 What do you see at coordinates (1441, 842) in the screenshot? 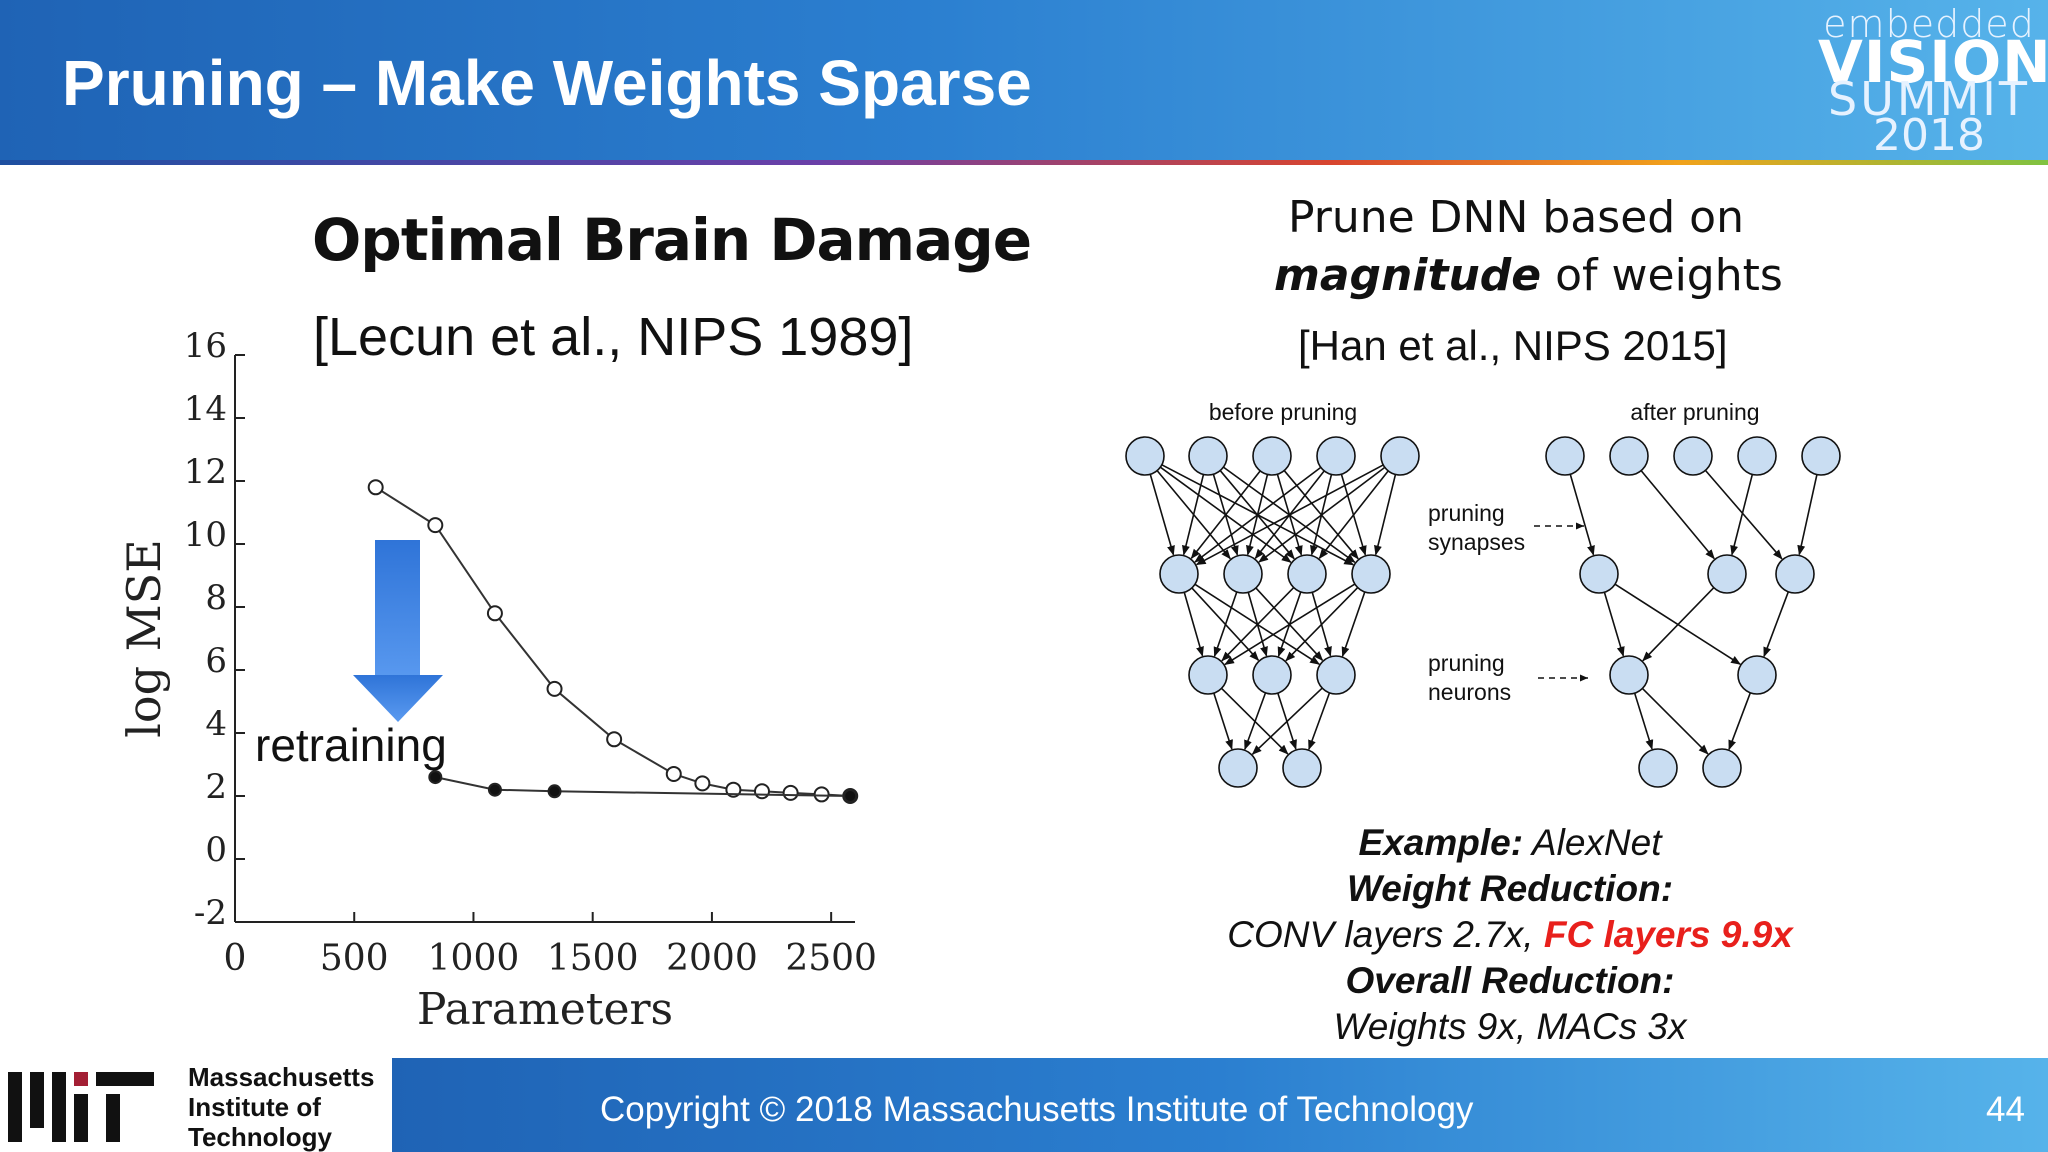
I see `example-label: Example:` at bounding box center [1441, 842].